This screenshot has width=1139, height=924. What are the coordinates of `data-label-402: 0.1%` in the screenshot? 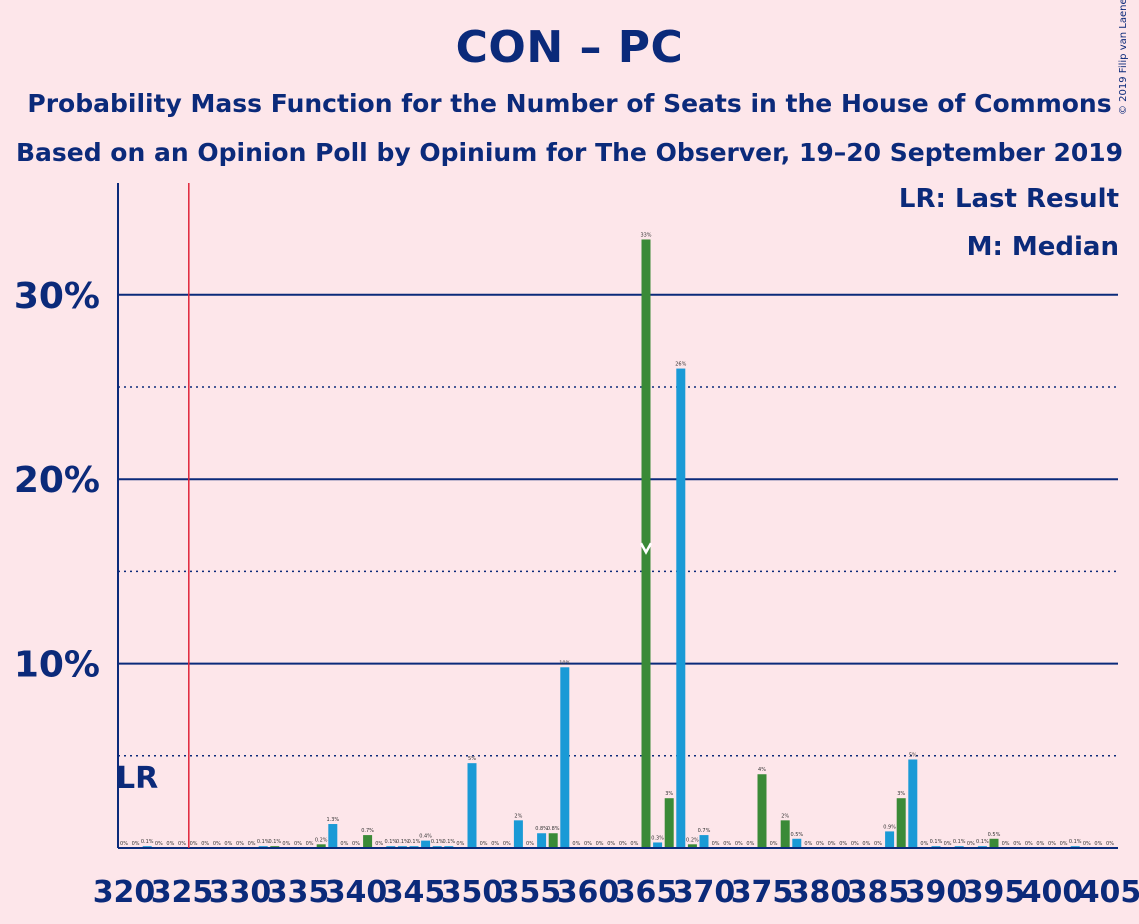 It's located at (1075, 842).